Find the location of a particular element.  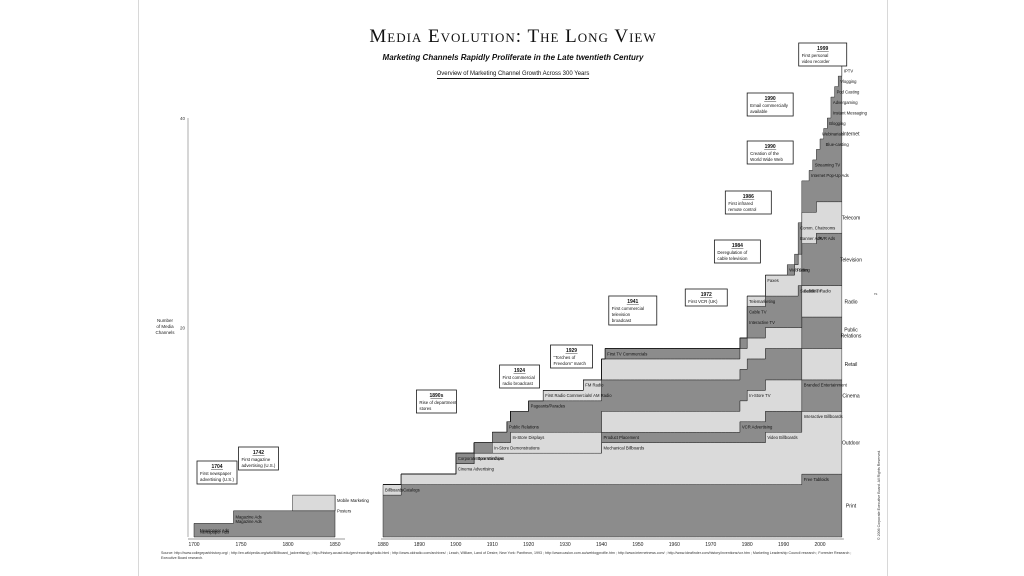

x-tick-label: 1750 is located at coordinates (240, 545).